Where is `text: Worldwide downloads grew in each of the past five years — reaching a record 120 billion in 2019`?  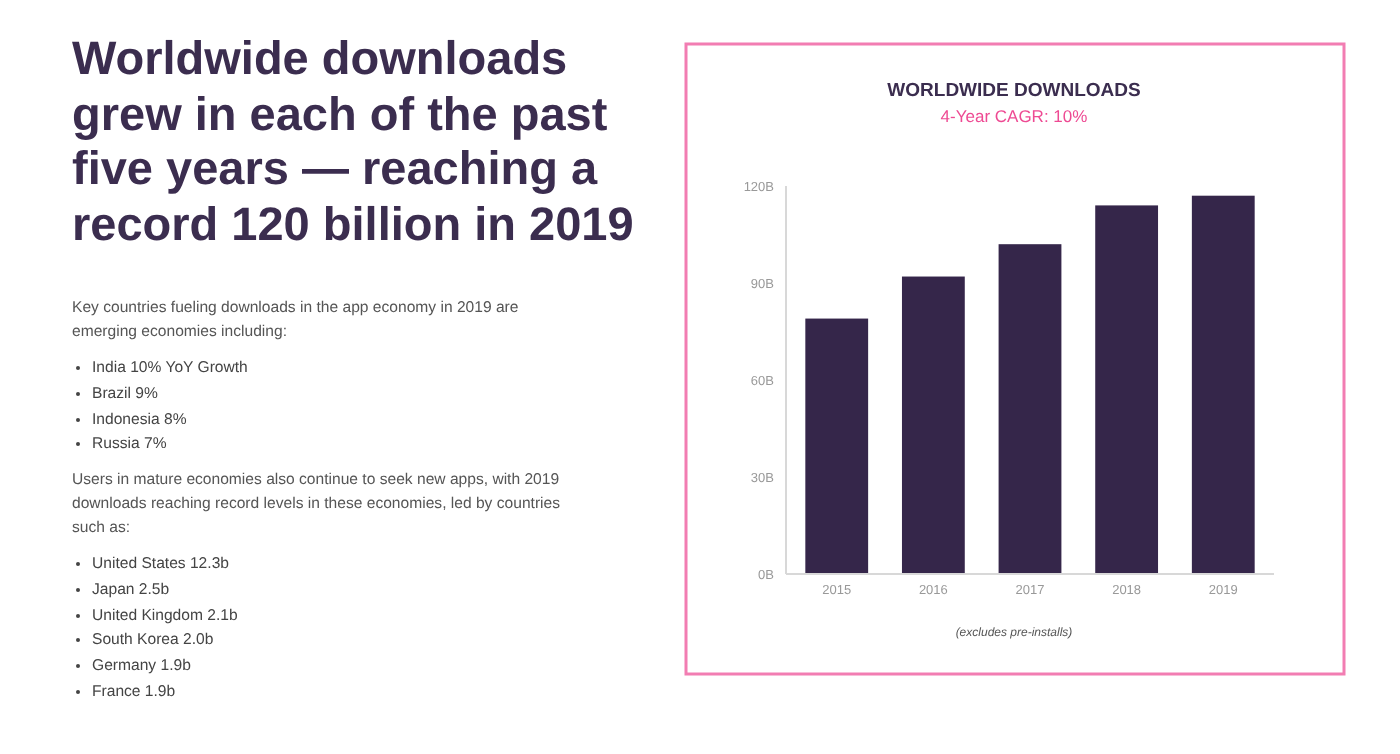 text: Worldwide downloads grew in each of the past five years — reaching a record 120 billion in 2019 is located at coordinates (354, 142).